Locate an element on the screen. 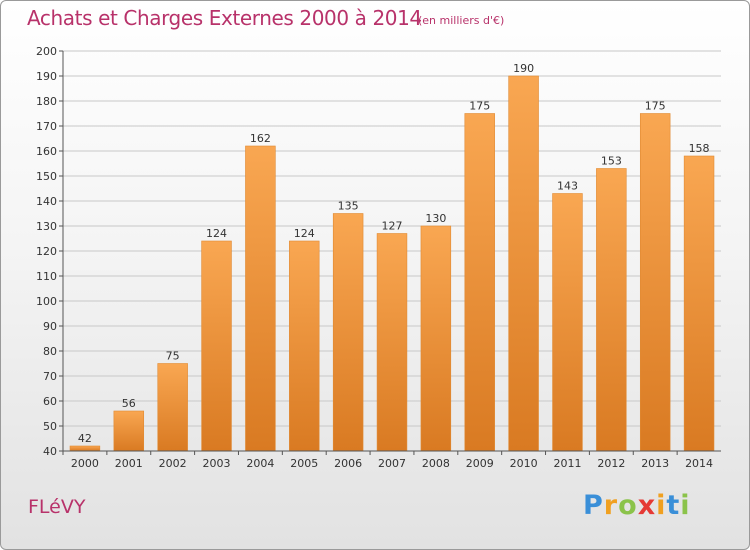 This screenshot has height=550, width=750. x-tick-label-2009: 2009 is located at coordinates (480, 463).